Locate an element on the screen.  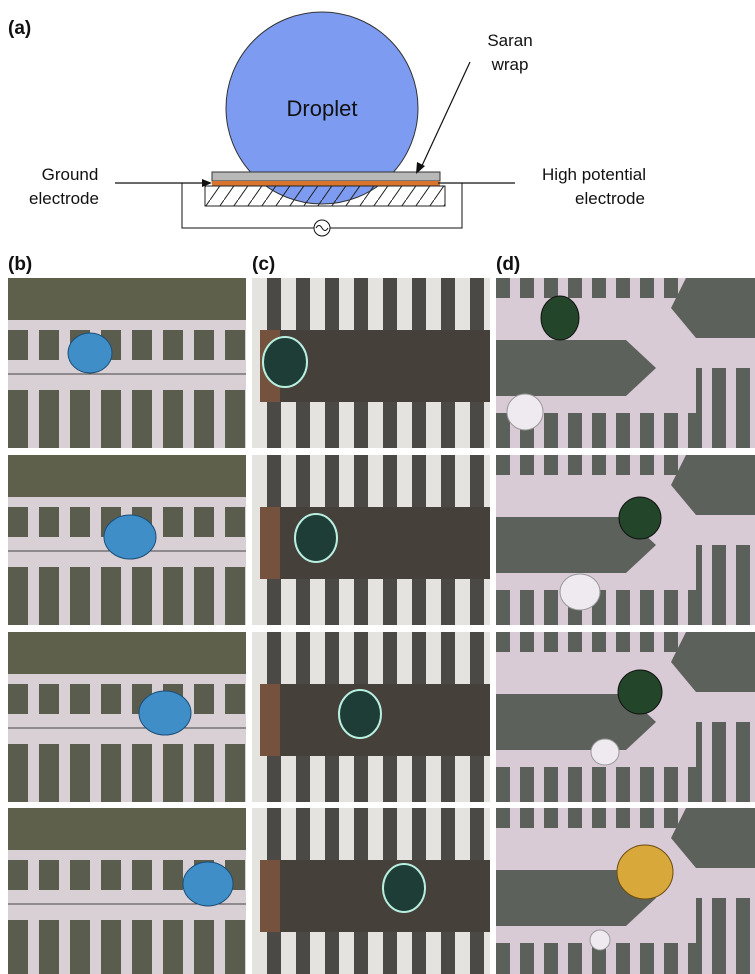
panel-label: (c) is located at coordinates (263, 264).